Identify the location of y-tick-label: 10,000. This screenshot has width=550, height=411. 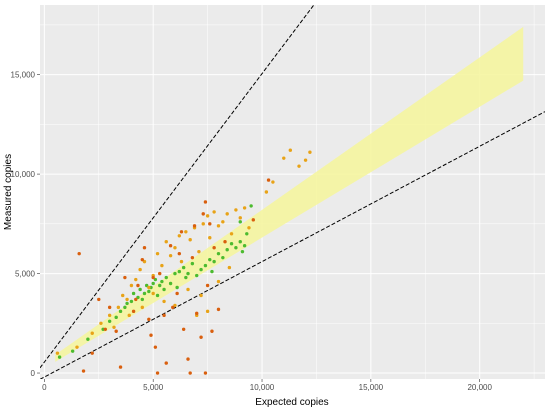
(23, 174).